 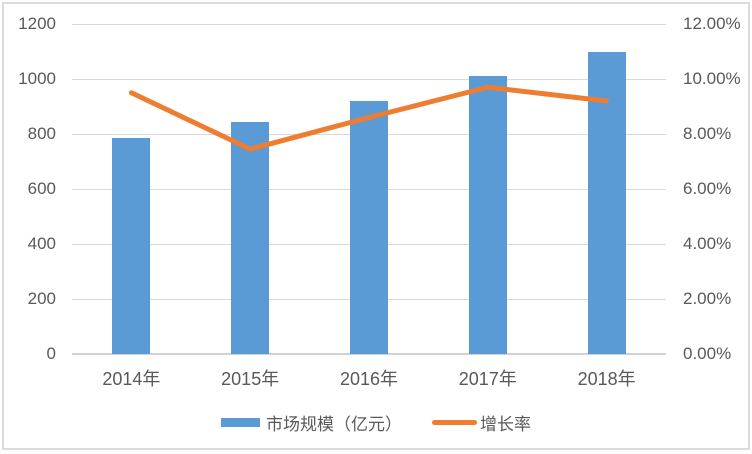 I want to click on bar-2014, so click(x=131, y=246).